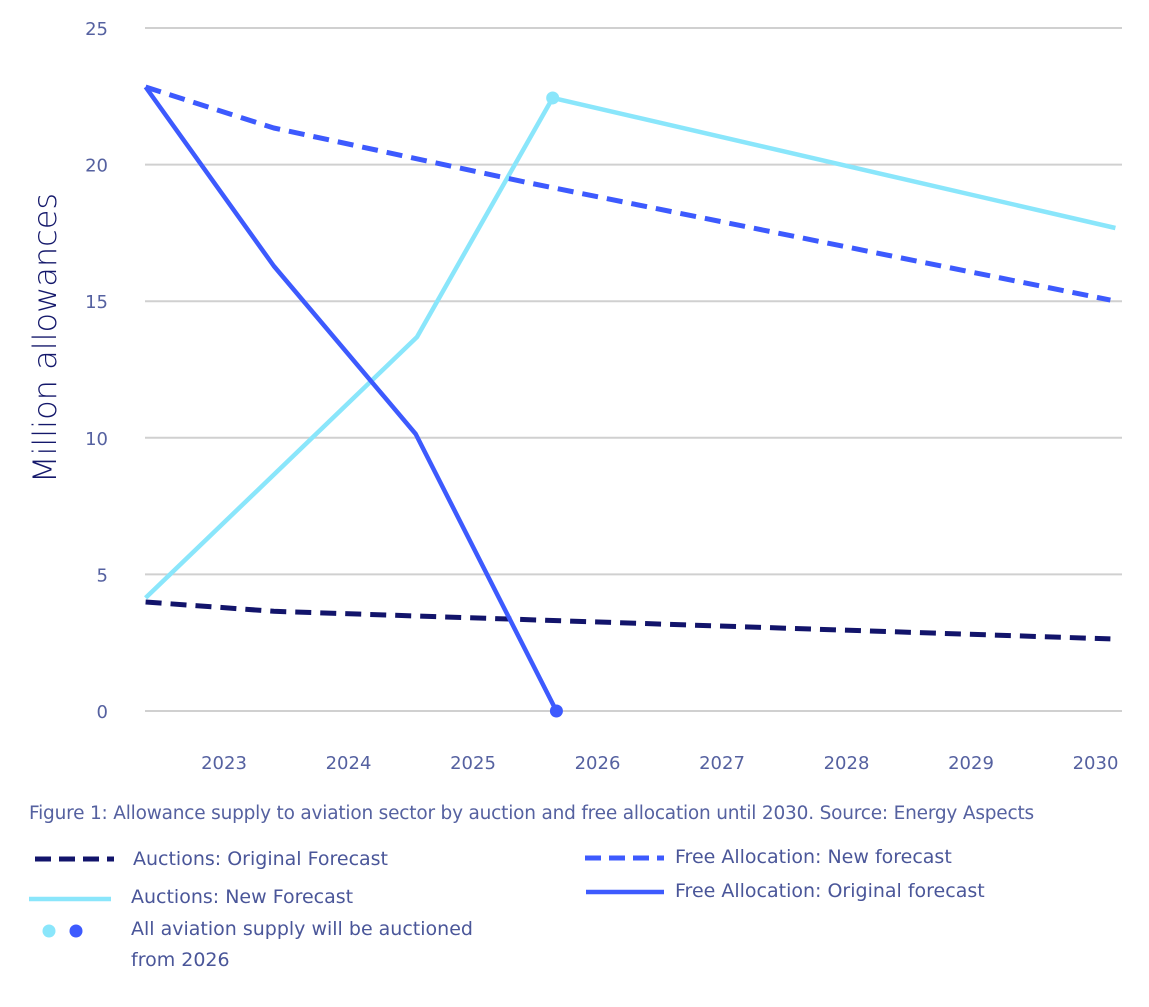  Describe the element at coordinates (62, 931) in the screenshot. I see `legend-swatch-auction-markers` at that location.